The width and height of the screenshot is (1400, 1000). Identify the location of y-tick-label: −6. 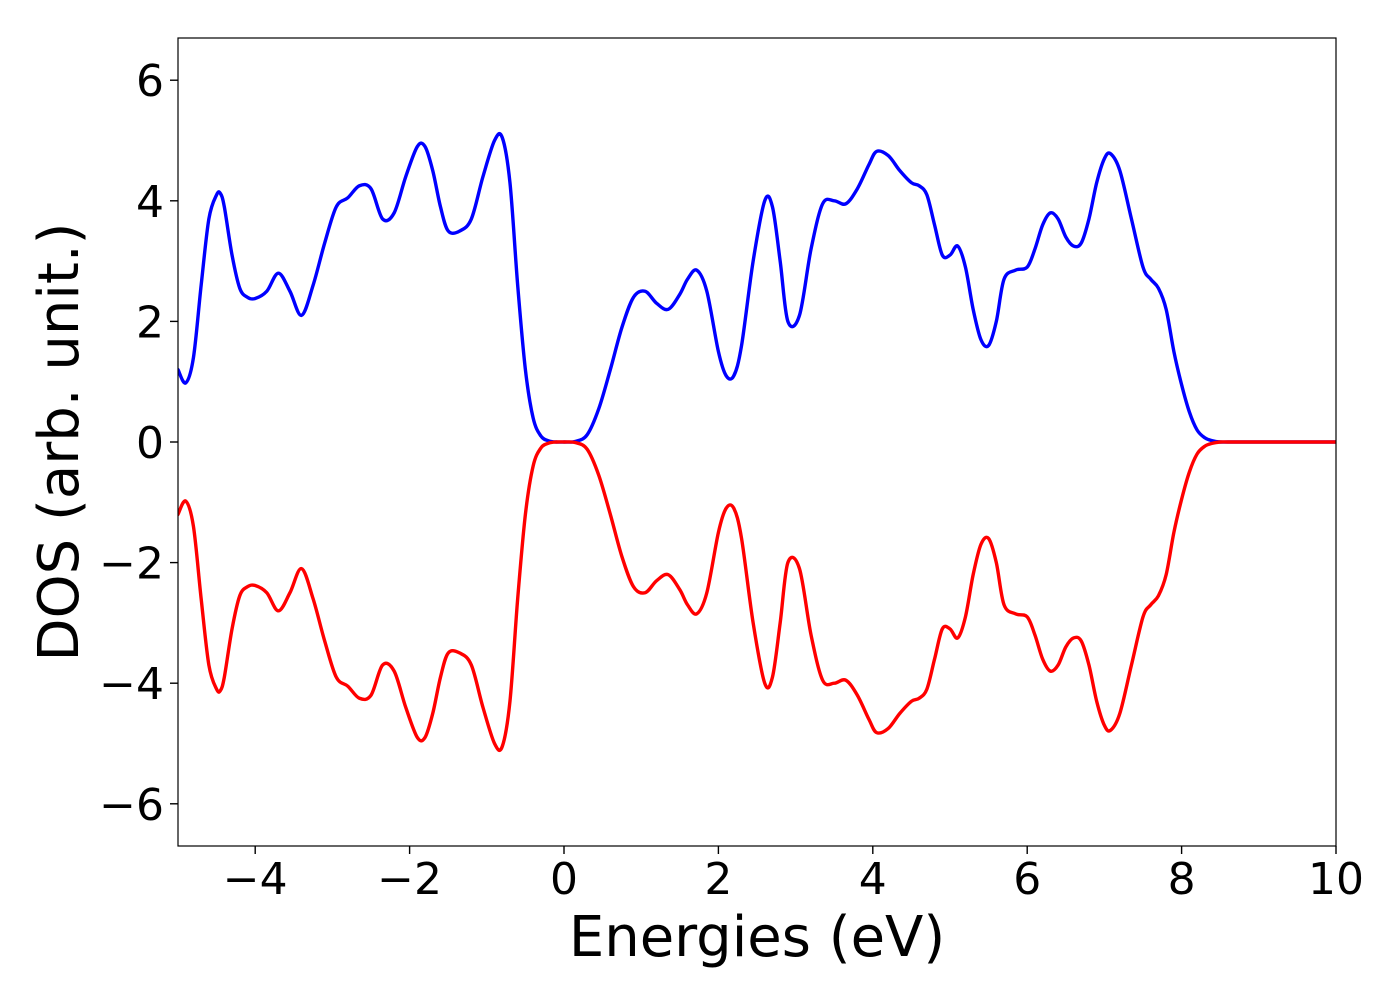
(131, 805).